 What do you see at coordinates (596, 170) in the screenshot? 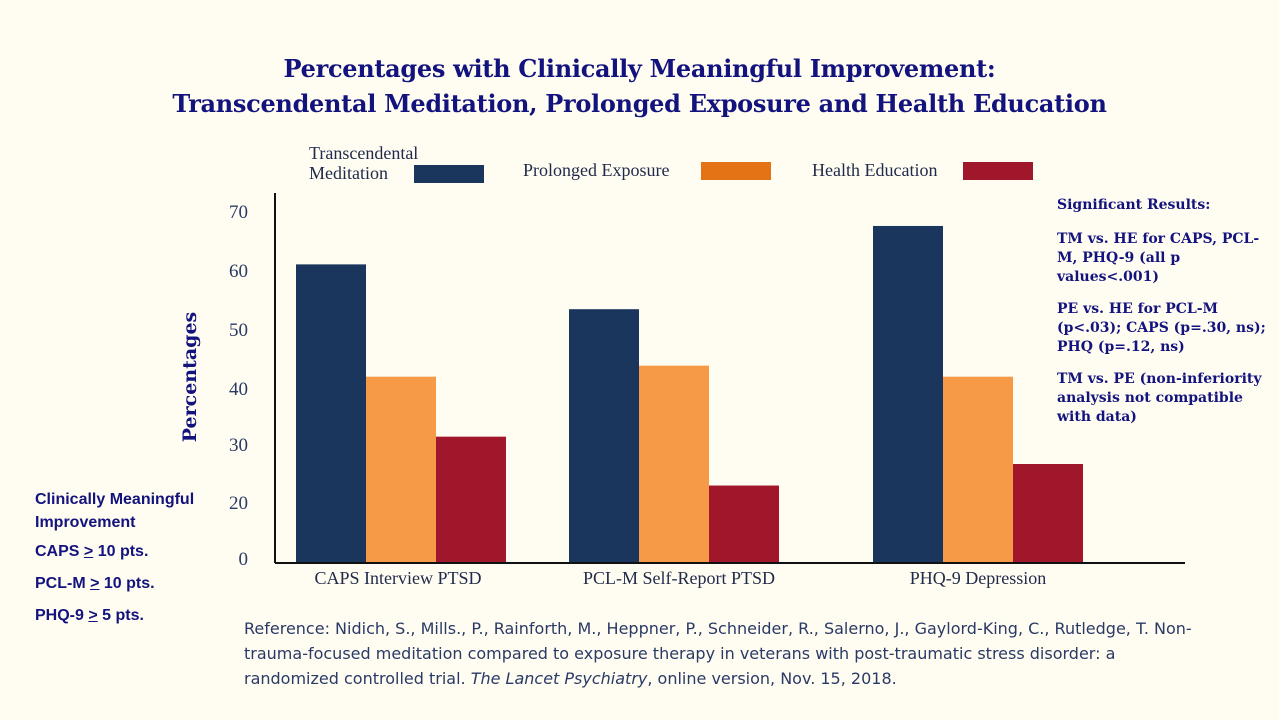
I see `legend-label-pe: Prolonged Exposure` at bounding box center [596, 170].